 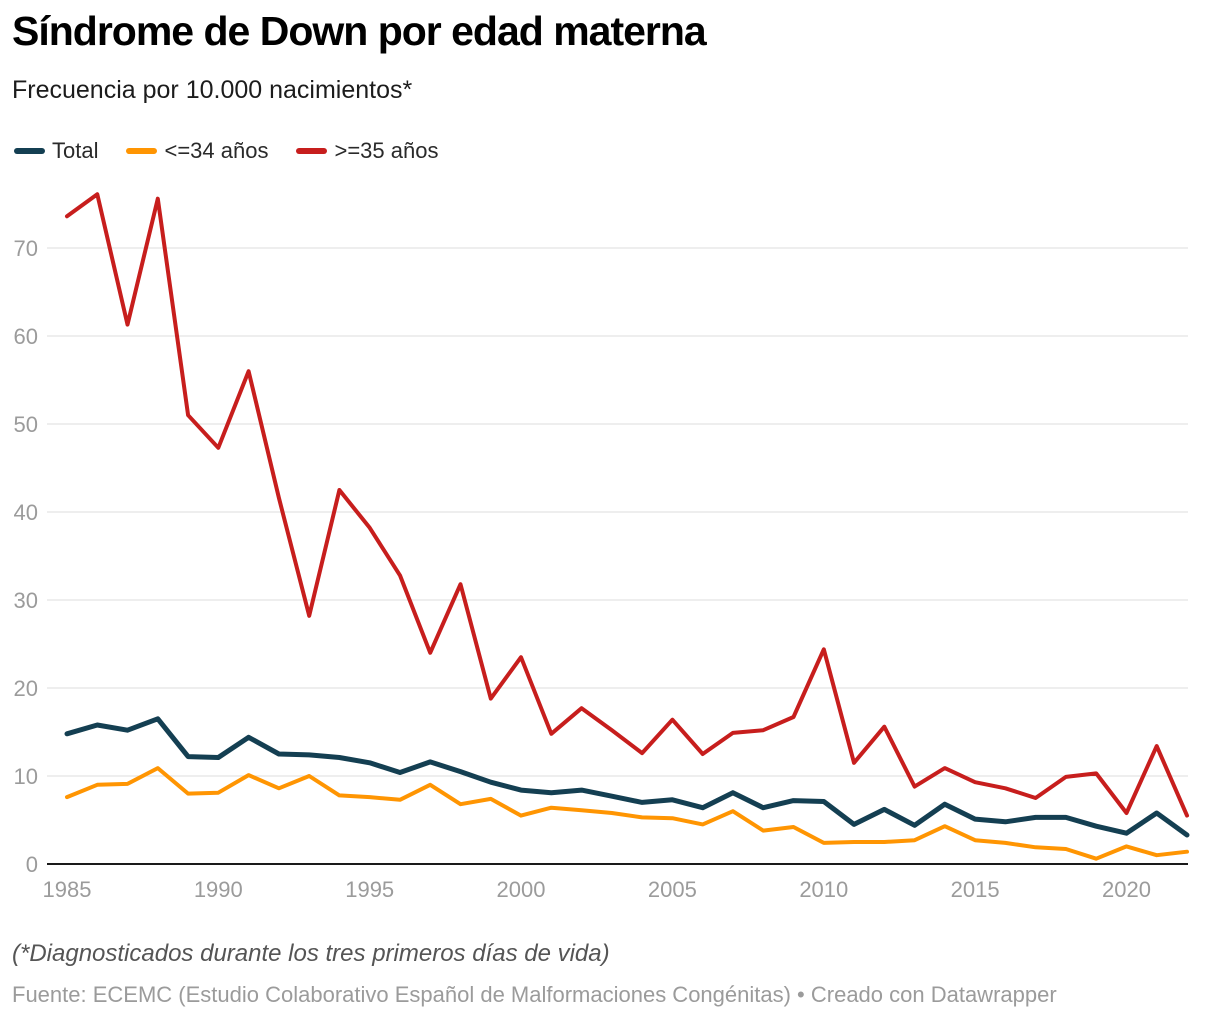 What do you see at coordinates (26, 248) in the screenshot?
I see `svg-text: 70` at bounding box center [26, 248].